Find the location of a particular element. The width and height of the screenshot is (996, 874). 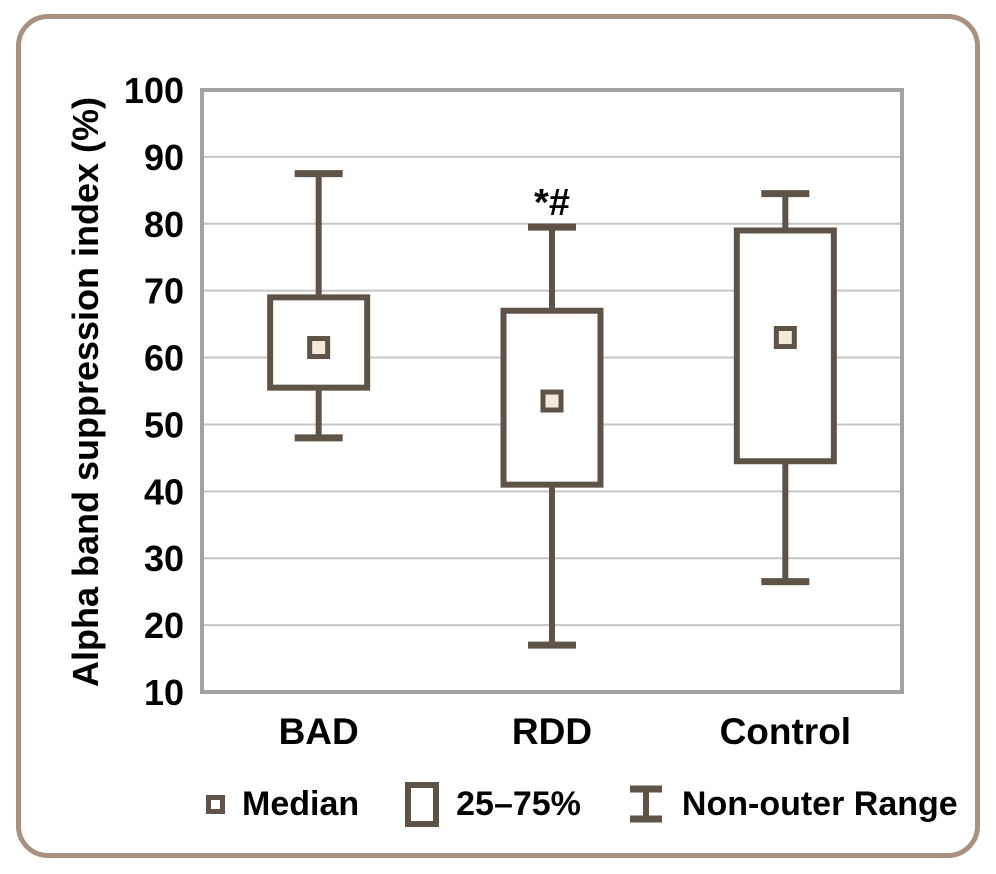

legend-label: Non-outer Range is located at coordinates (819, 803).